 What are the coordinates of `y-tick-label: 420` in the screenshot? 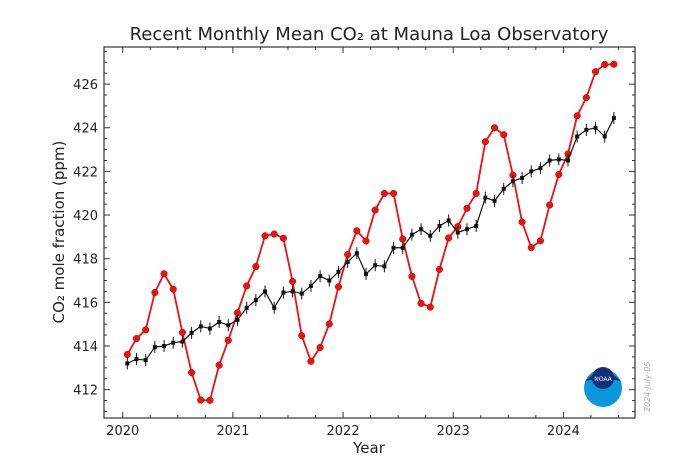 It's located at (85, 216).